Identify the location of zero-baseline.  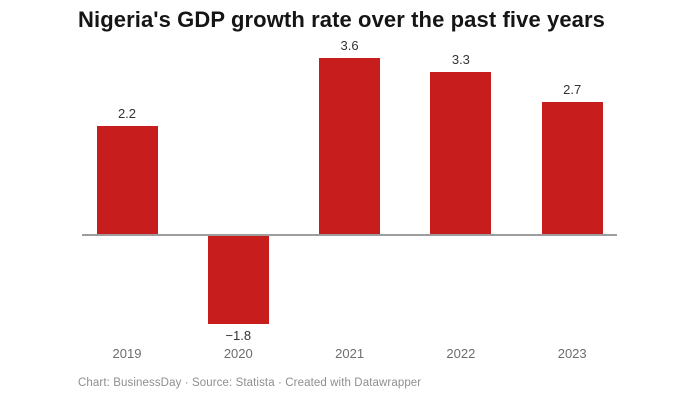
(349, 235).